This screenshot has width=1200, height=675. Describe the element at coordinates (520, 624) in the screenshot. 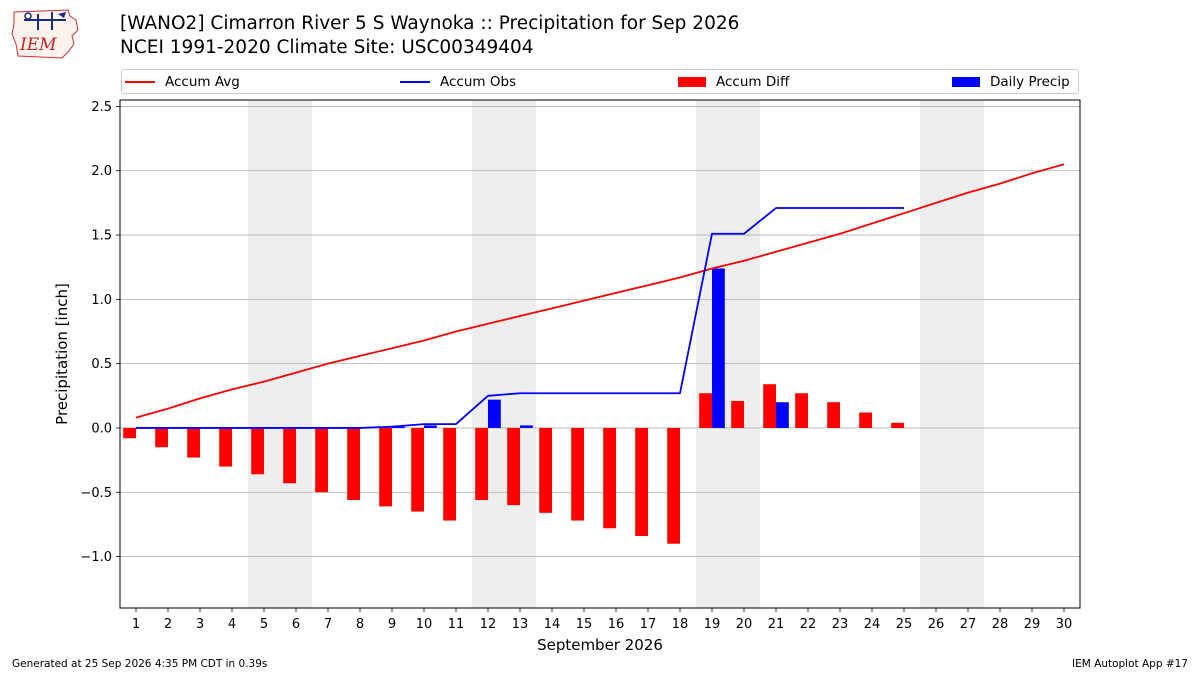

I see `x-tick-label-13: 13` at that location.